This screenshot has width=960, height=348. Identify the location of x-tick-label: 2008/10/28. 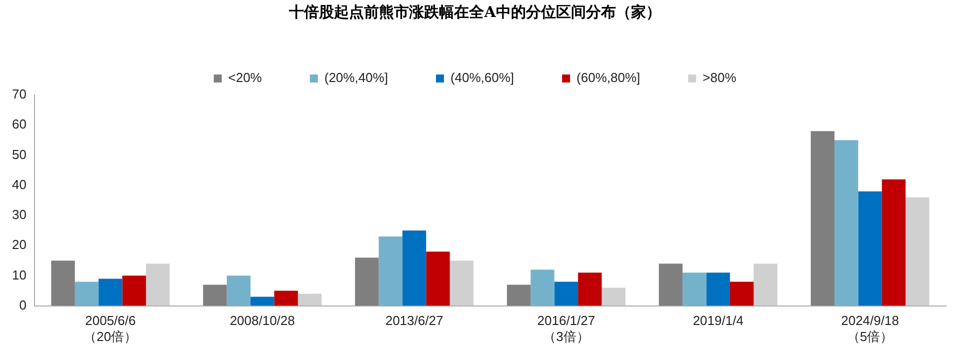
(262, 320).